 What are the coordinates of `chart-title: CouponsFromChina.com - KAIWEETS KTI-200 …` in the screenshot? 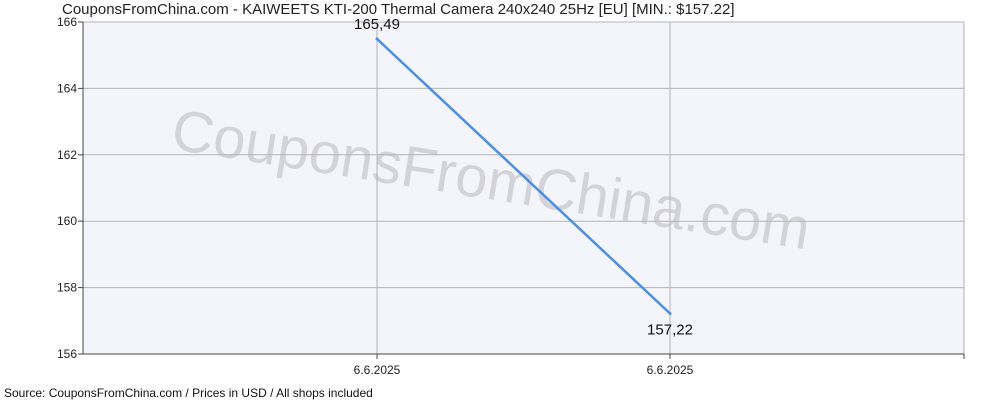 It's located at (398, 9).